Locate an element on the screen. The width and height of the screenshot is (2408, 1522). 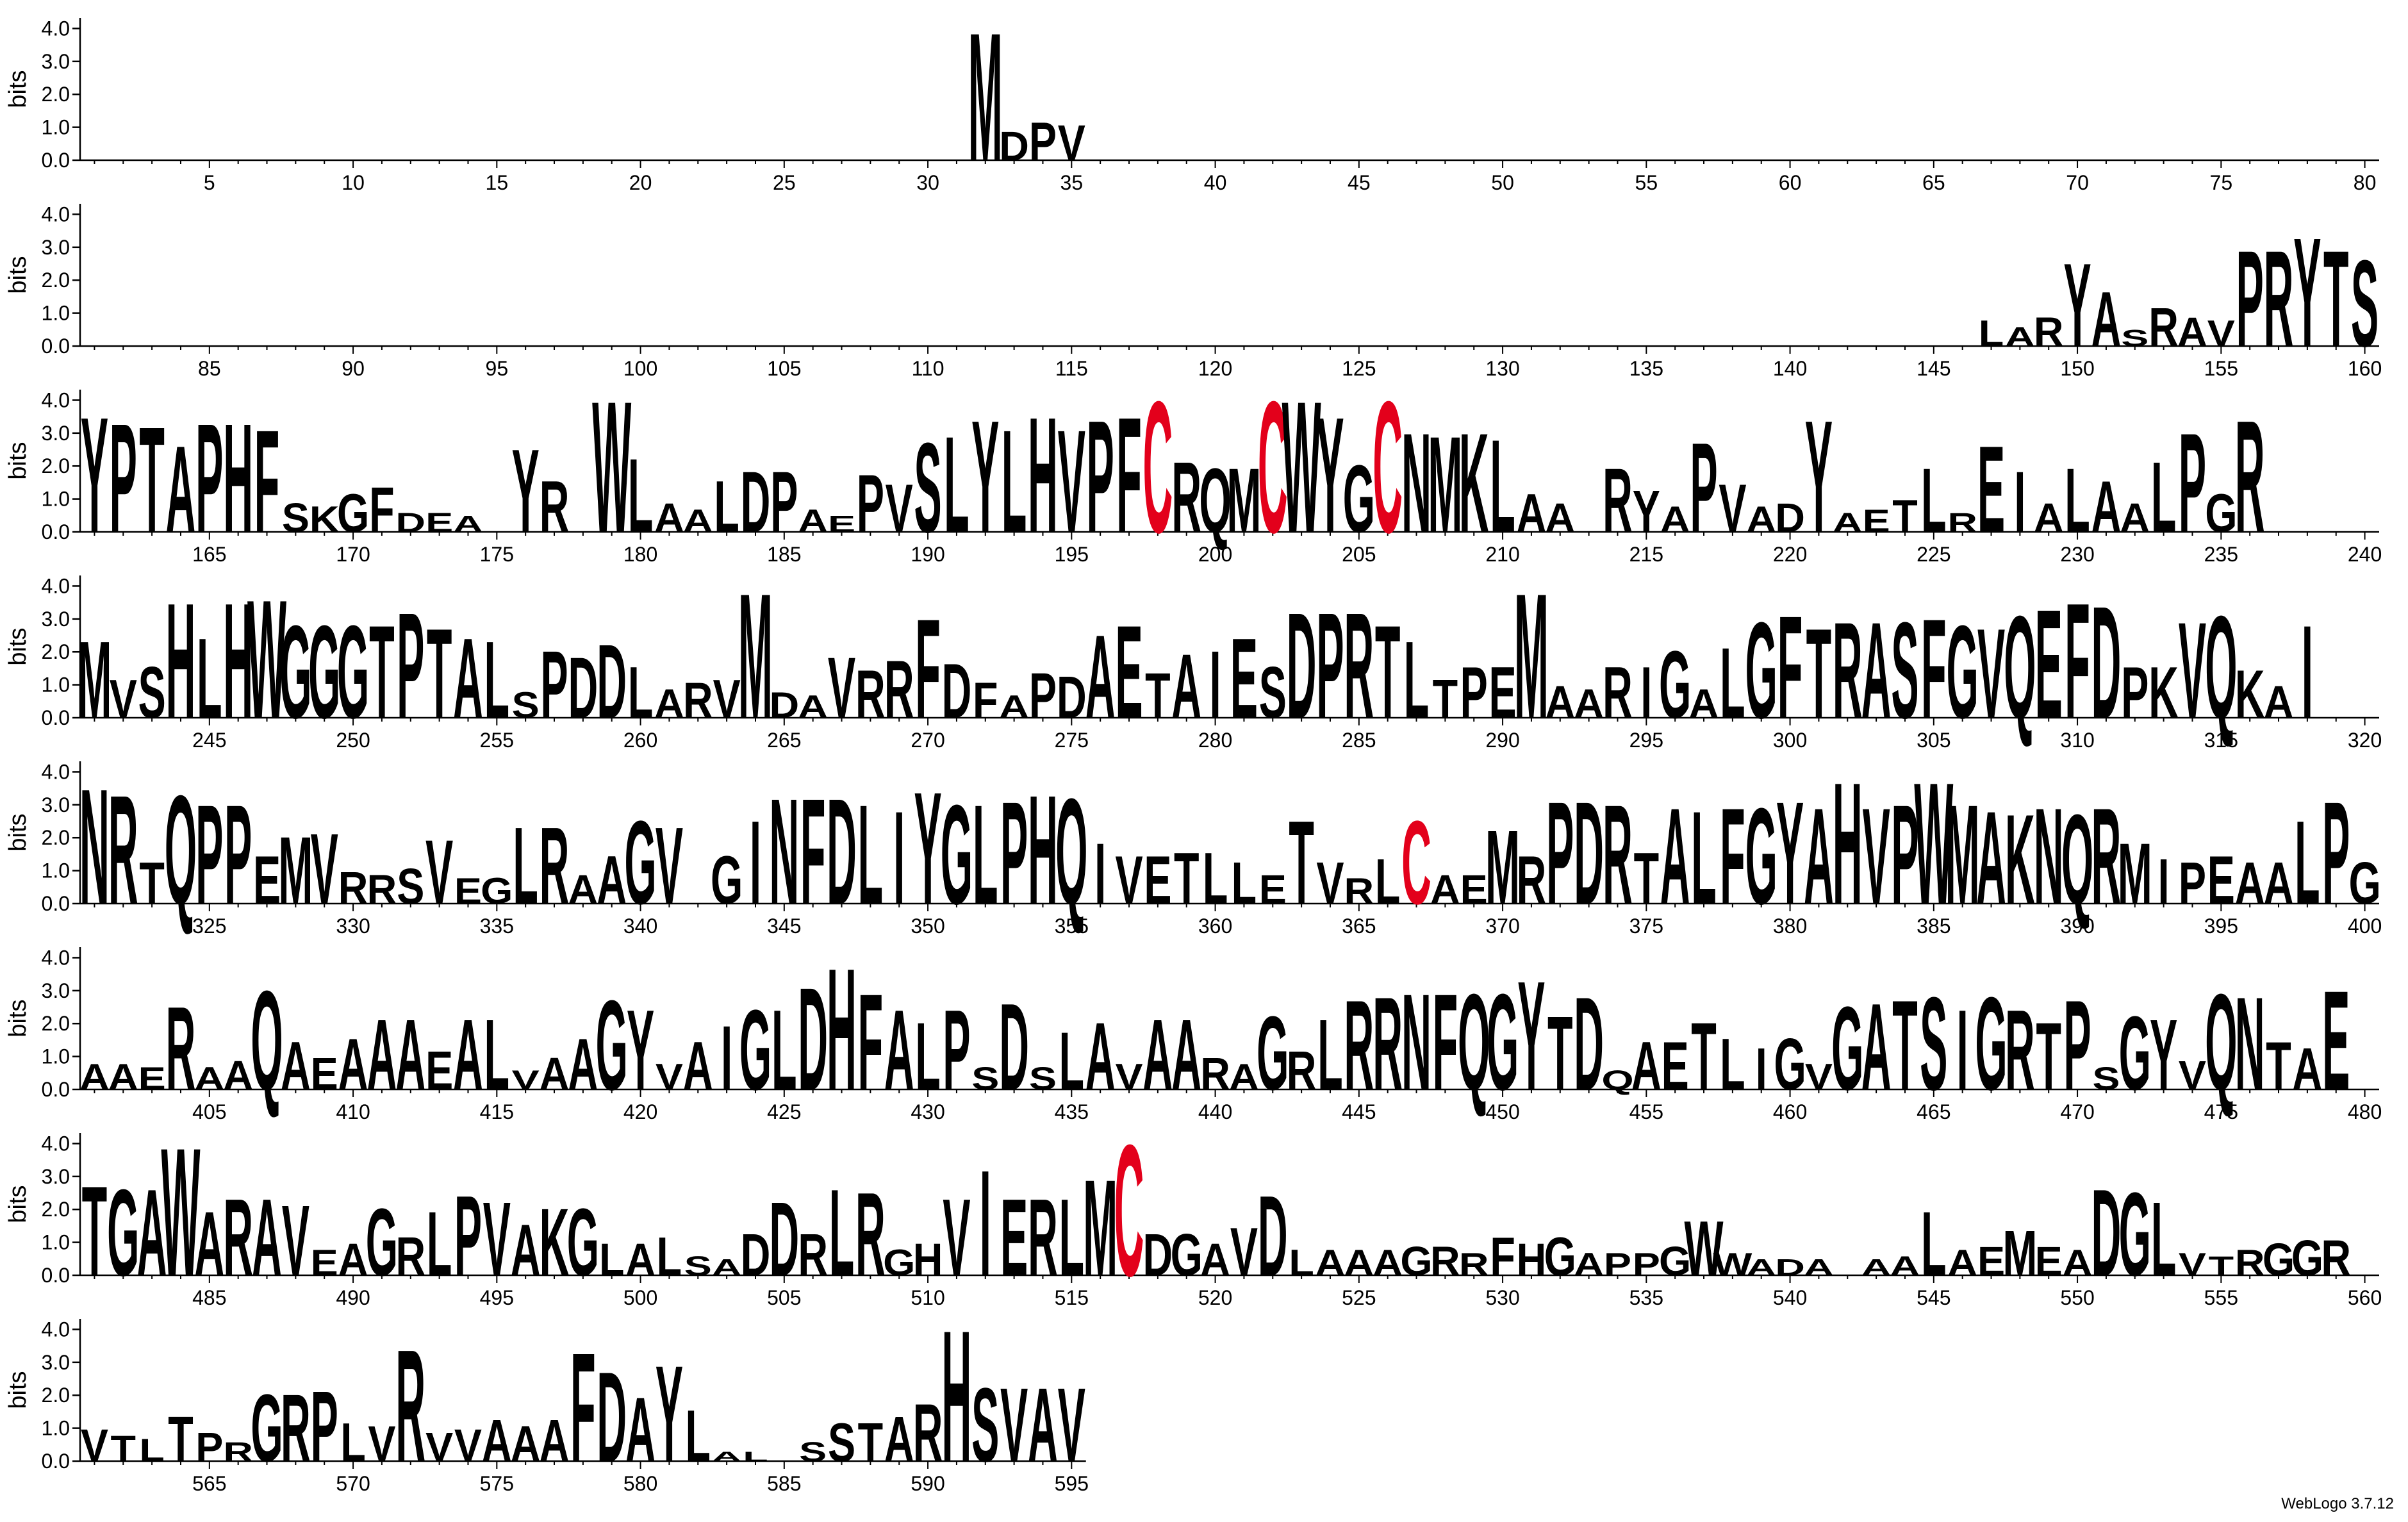
x-tick-label: 320 is located at coordinates (2365, 740).